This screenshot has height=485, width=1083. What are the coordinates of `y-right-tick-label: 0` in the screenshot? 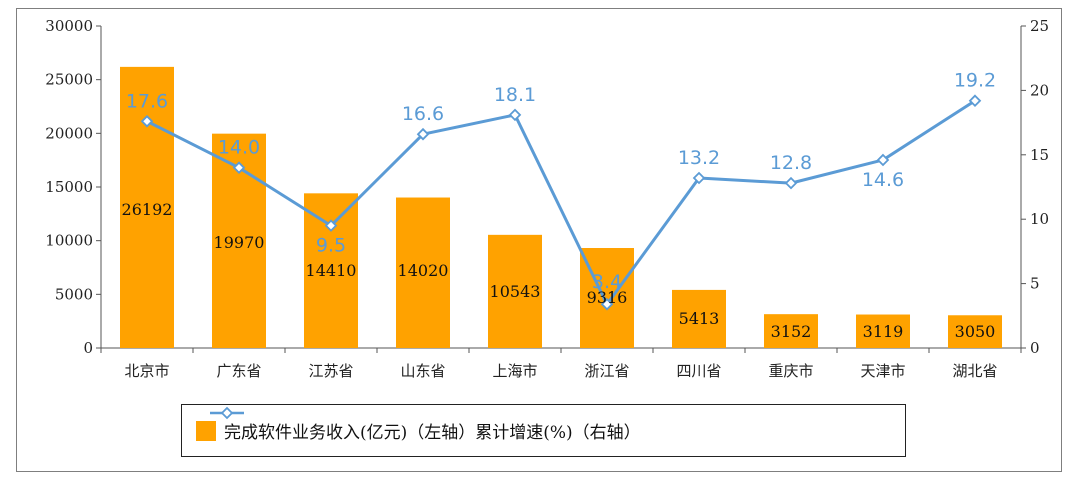 It's located at (1035, 348).